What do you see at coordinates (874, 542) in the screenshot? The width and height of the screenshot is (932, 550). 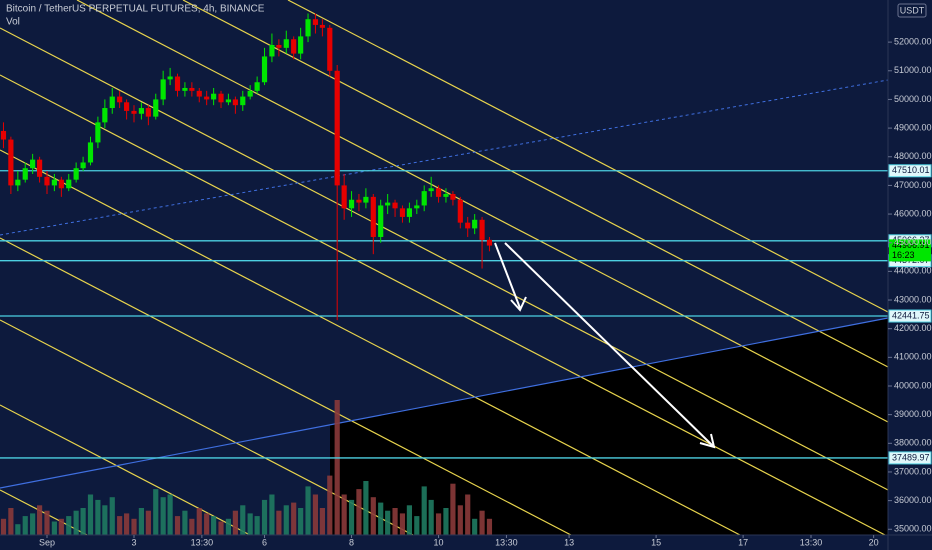 I see `x-tick-label: 20` at bounding box center [874, 542].